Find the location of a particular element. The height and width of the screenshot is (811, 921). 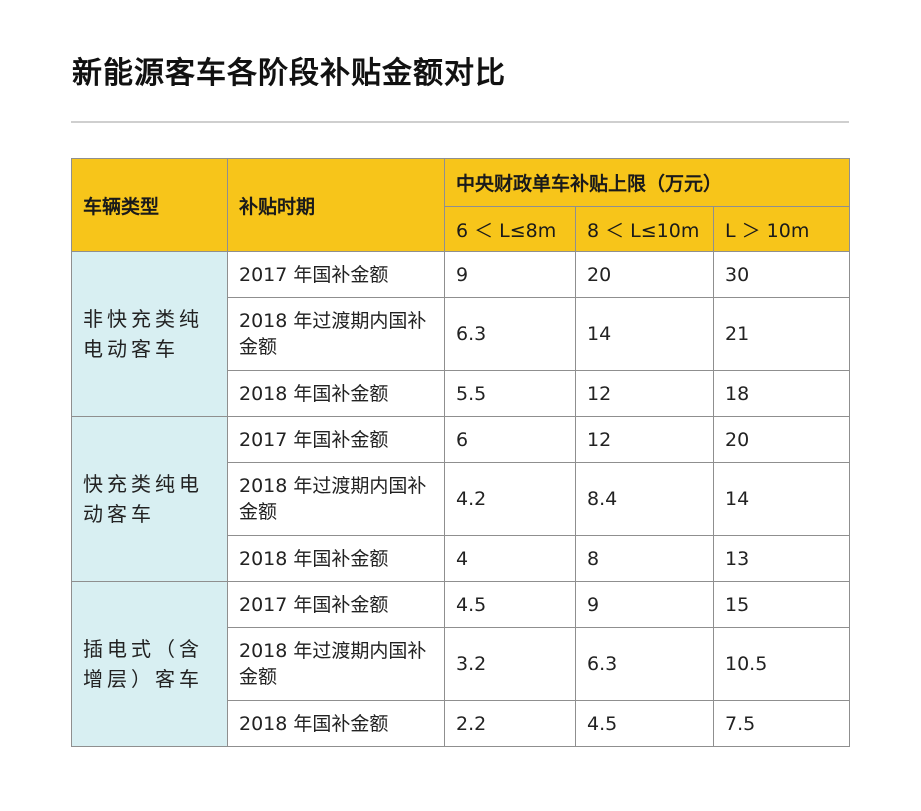

value-cell: 21 is located at coordinates (781, 334).